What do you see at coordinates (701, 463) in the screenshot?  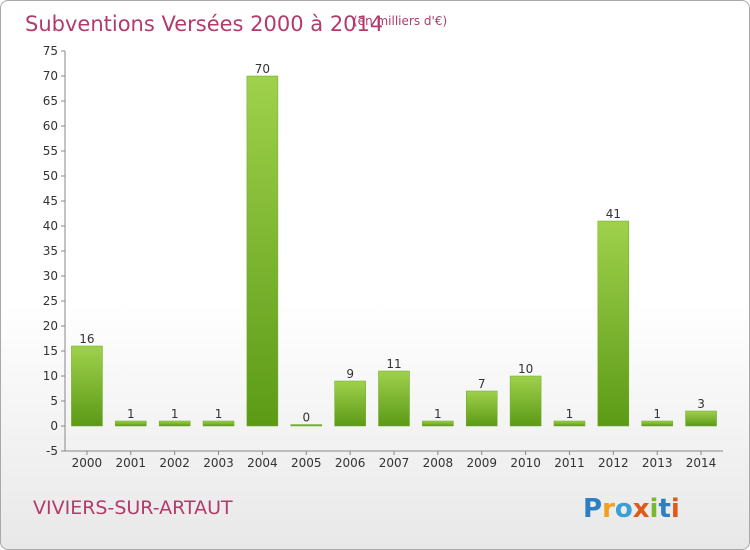 I see `x-tick-label: 2014` at bounding box center [701, 463].